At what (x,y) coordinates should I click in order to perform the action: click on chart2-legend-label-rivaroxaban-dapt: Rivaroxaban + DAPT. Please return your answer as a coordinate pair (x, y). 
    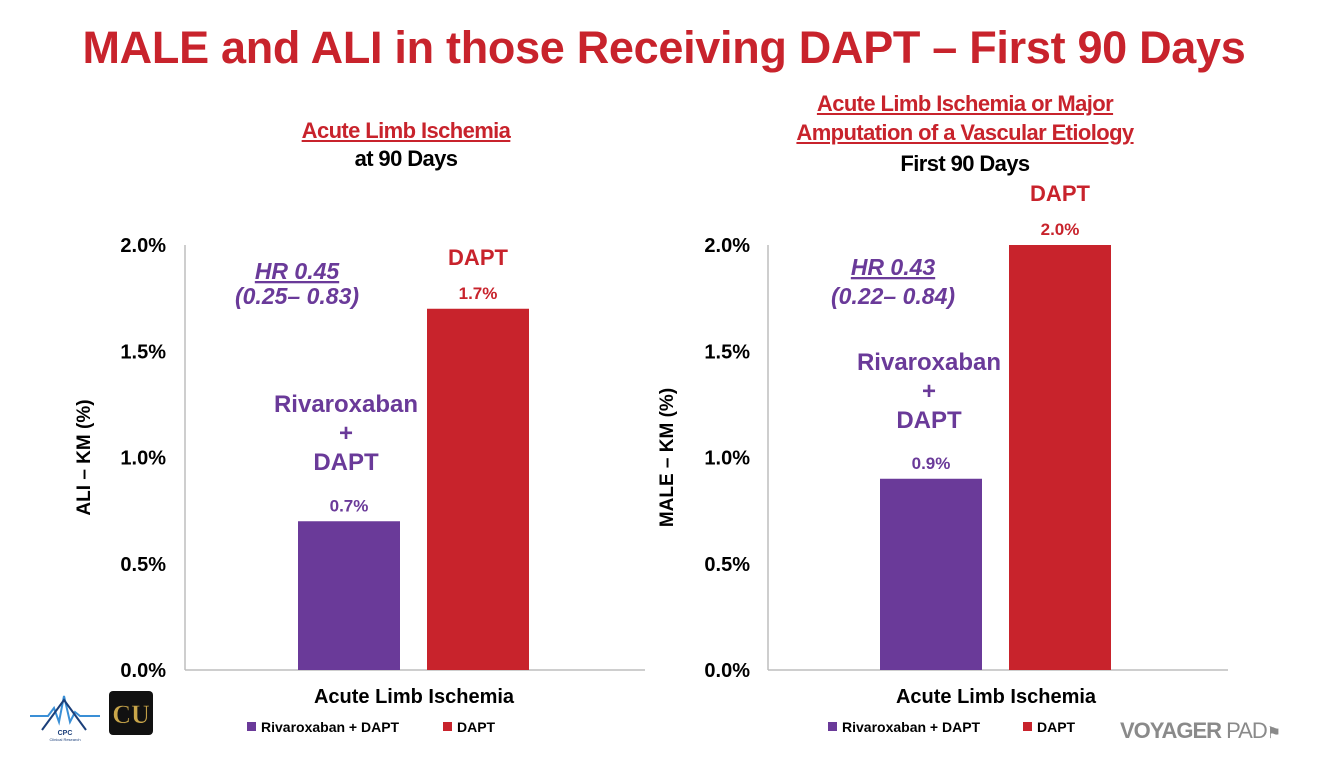
    Looking at the image, I should click on (911, 727).